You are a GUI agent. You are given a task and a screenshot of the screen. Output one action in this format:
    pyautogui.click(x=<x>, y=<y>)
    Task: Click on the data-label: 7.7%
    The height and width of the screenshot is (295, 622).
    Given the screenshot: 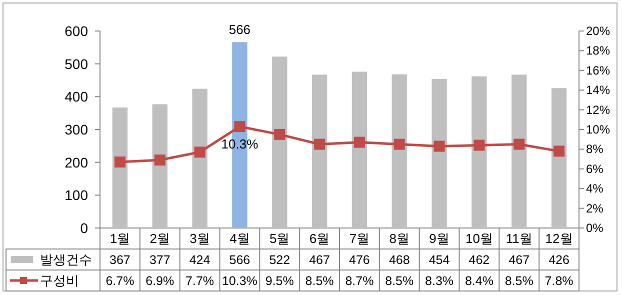 What is the action you would take?
    pyautogui.click(x=200, y=281)
    